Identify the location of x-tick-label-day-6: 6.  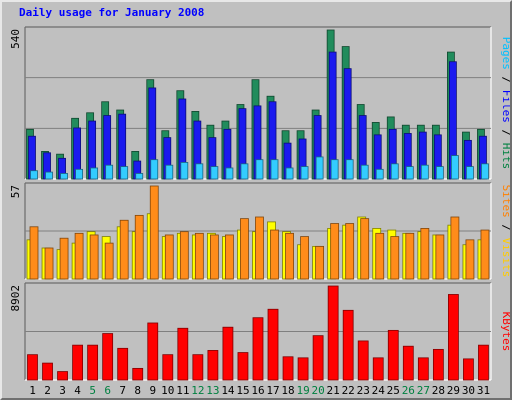
(107, 390).